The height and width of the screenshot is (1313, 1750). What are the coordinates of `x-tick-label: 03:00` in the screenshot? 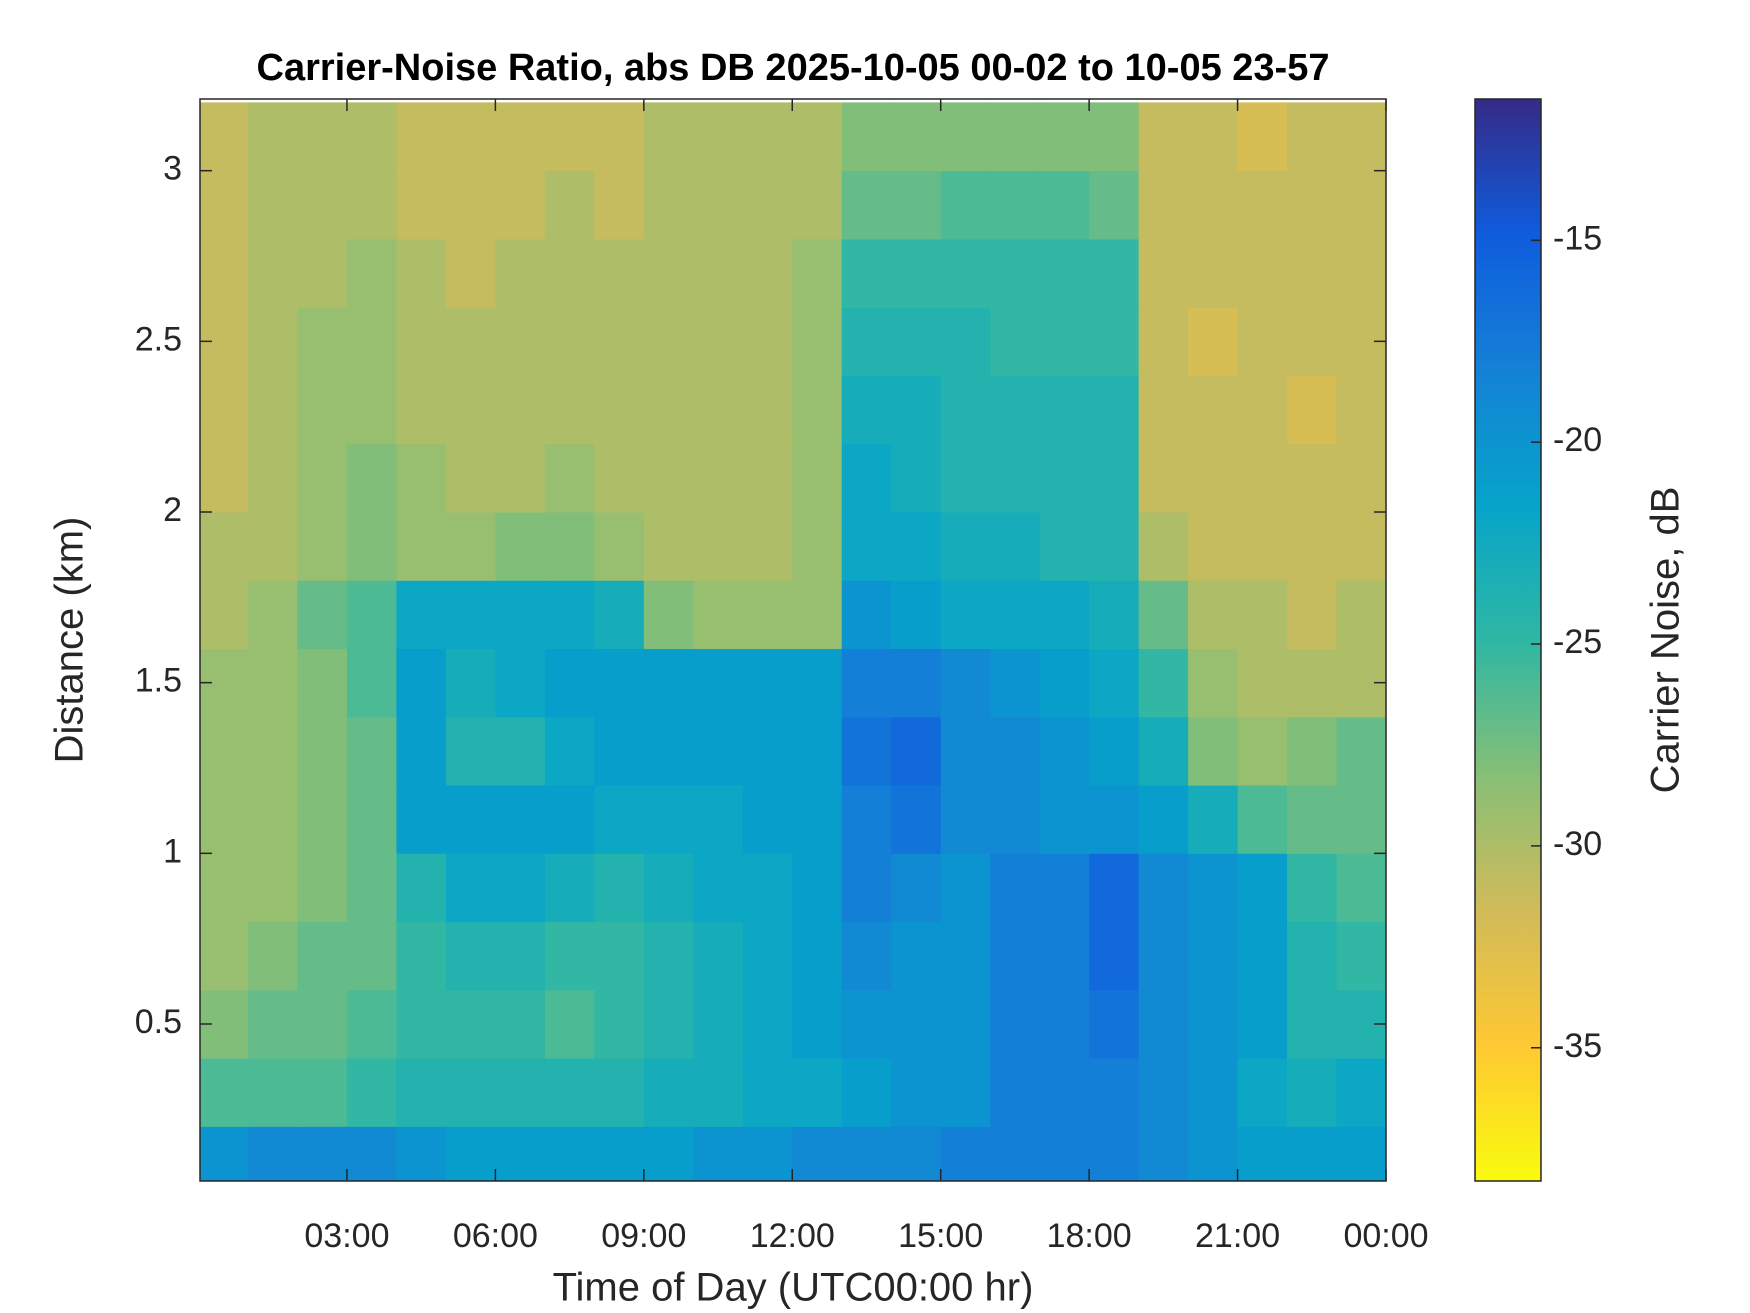 It's located at (346, 1236).